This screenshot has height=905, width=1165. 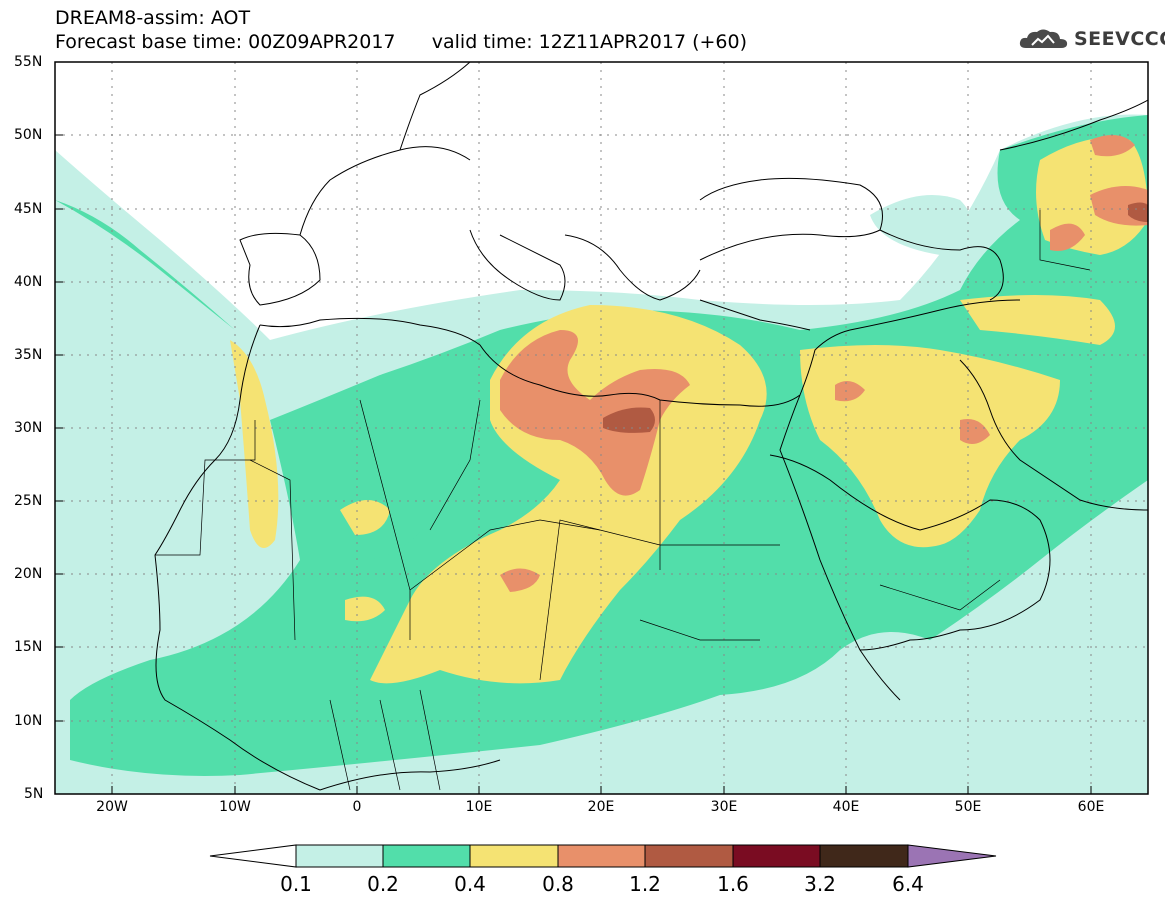 What do you see at coordinates (479, 807) in the screenshot?
I see `lon-label-10e: 10E` at bounding box center [479, 807].